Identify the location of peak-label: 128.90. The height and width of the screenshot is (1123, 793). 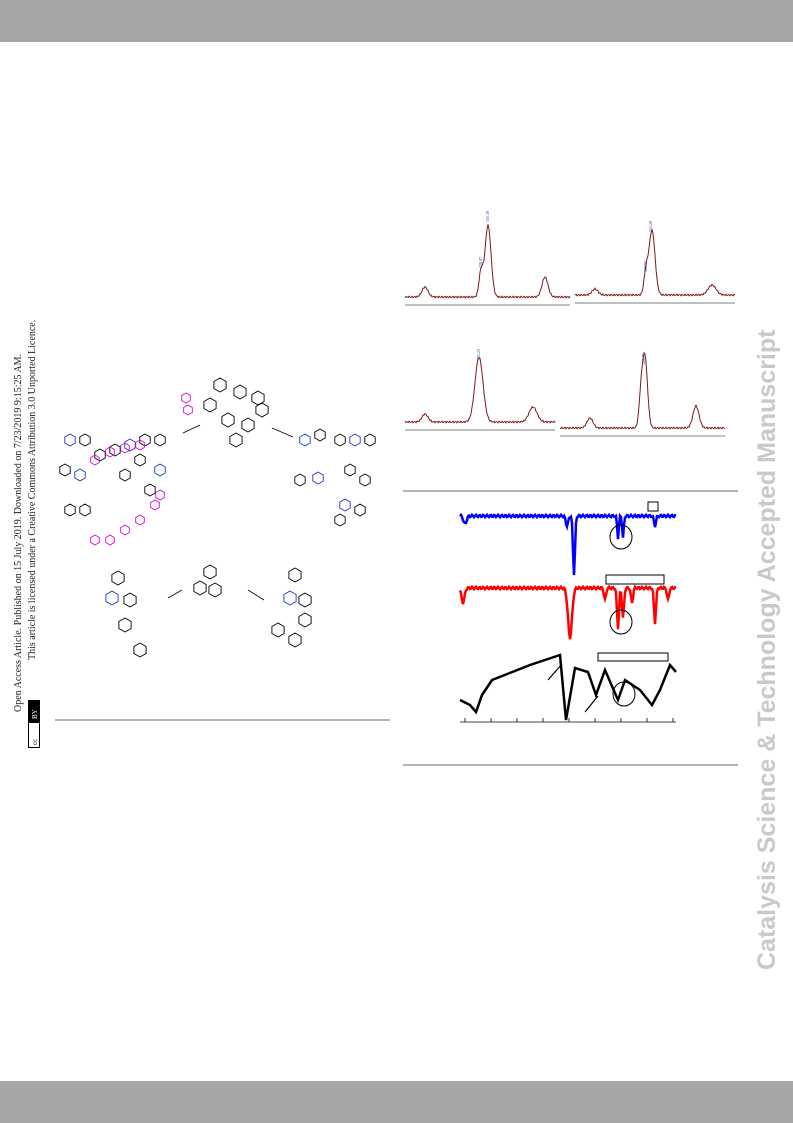
(645, 266).